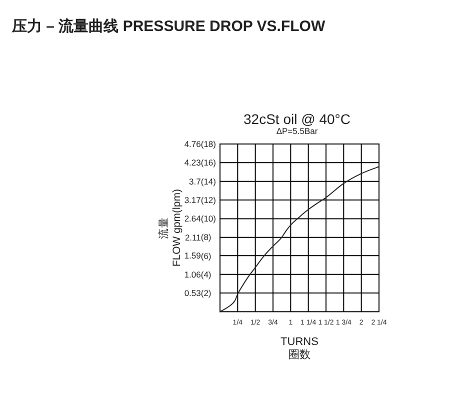 The image size is (466, 420). I want to click on y-tick-label: 0.53, so click(193, 293).